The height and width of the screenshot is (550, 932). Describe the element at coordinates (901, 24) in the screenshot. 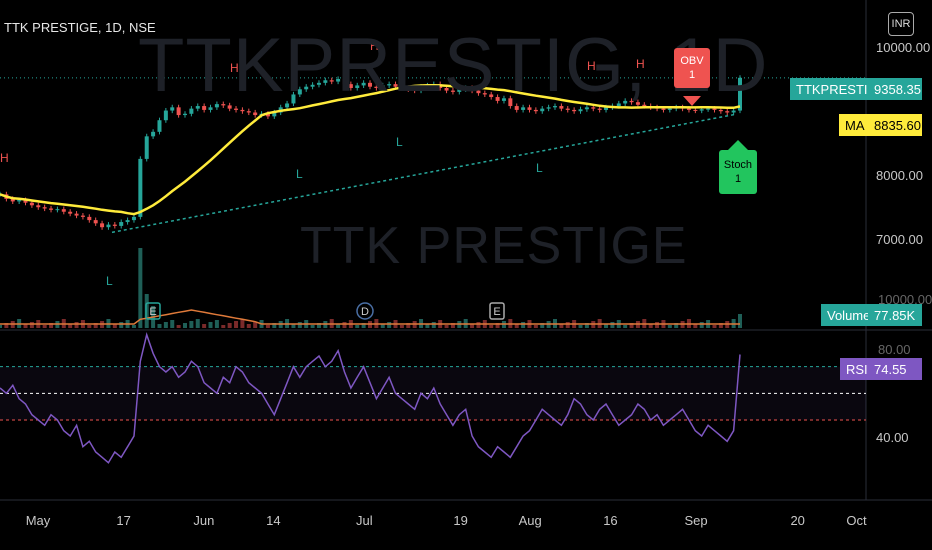

I see `currency-button: INR` at that location.